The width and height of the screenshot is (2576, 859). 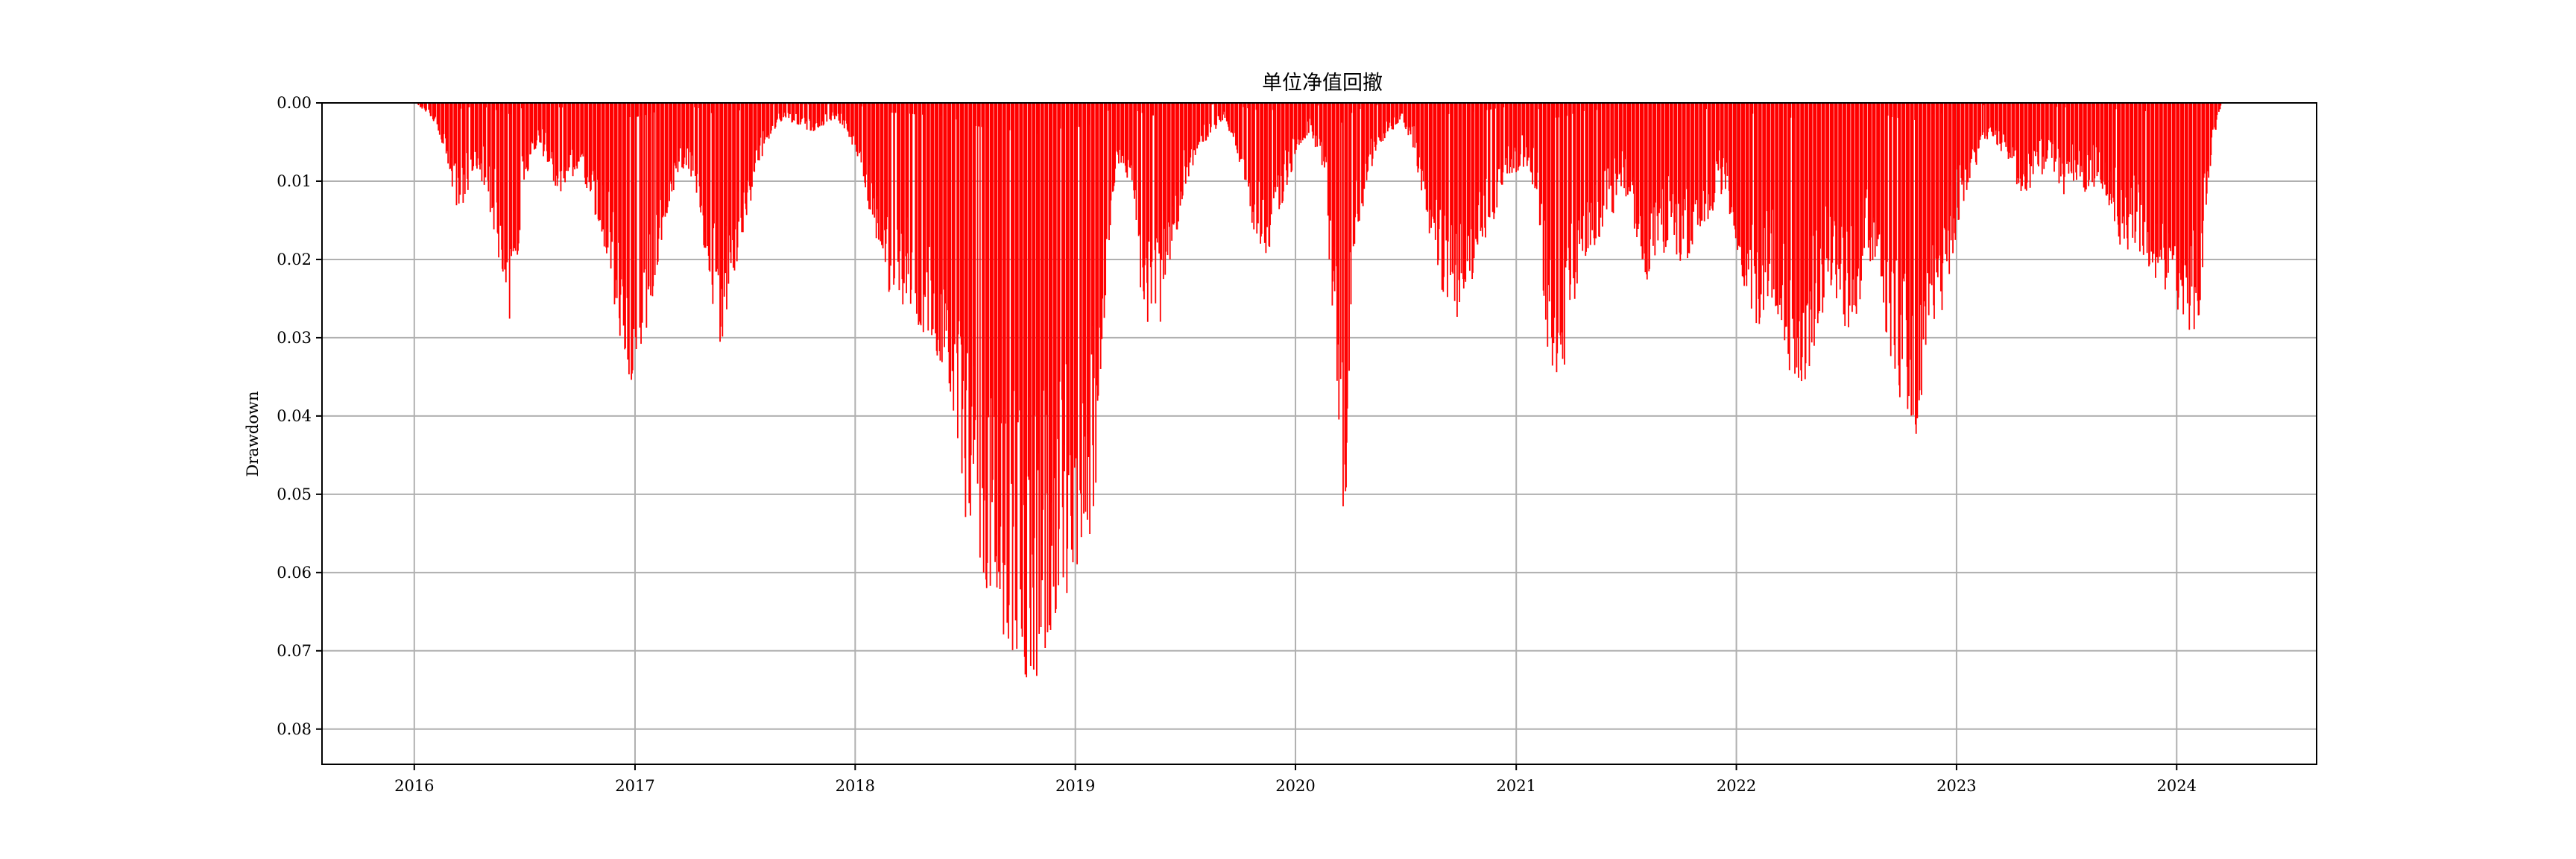 I want to click on x-tick-label: 2017, so click(x=634, y=786).